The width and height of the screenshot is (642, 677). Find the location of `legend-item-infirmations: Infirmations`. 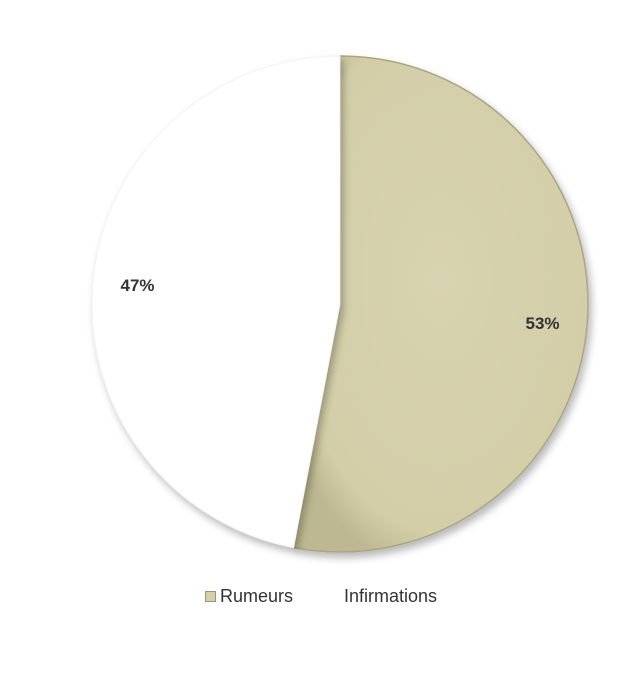

legend-item-infirmations: Infirmations is located at coordinates (383, 596).